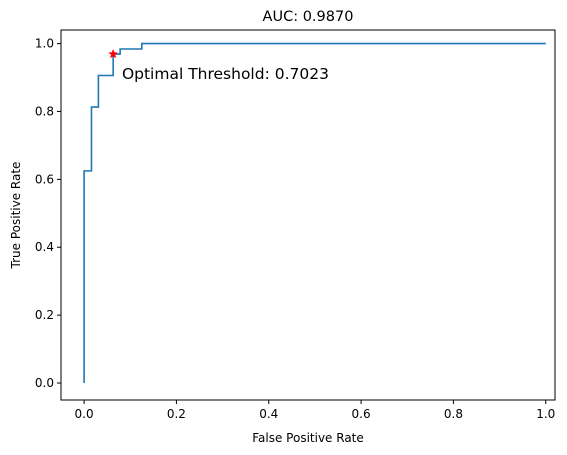 This screenshot has height=455, width=567. Describe the element at coordinates (268, 414) in the screenshot. I see `x-tick-label: 0.4` at that location.